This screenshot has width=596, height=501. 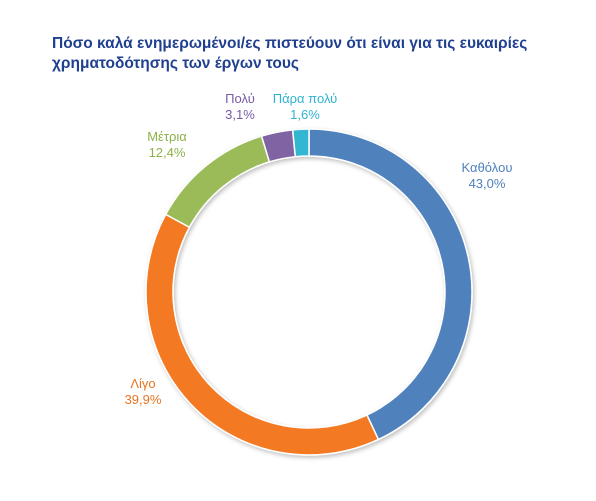 I want to click on slice-1-category-label: Καθόλου, so click(x=487, y=167).